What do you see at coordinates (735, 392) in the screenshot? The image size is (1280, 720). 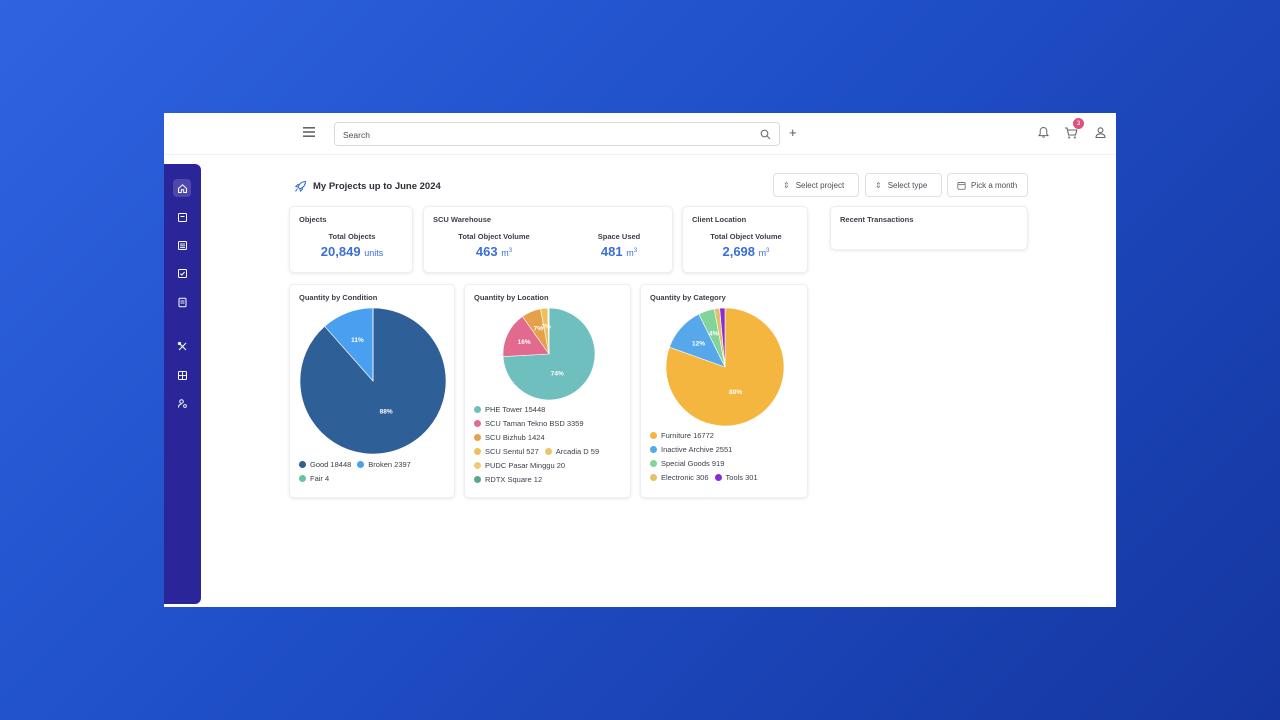 I see `pie-label-furniture: 80%` at bounding box center [735, 392].